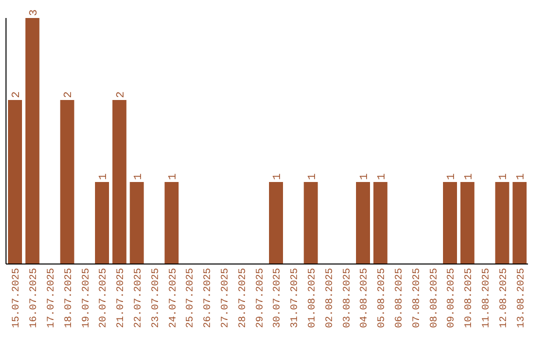  Describe the element at coordinates (34, 298) in the screenshot. I see `x-tick-label: 16.07.2025` at that location.